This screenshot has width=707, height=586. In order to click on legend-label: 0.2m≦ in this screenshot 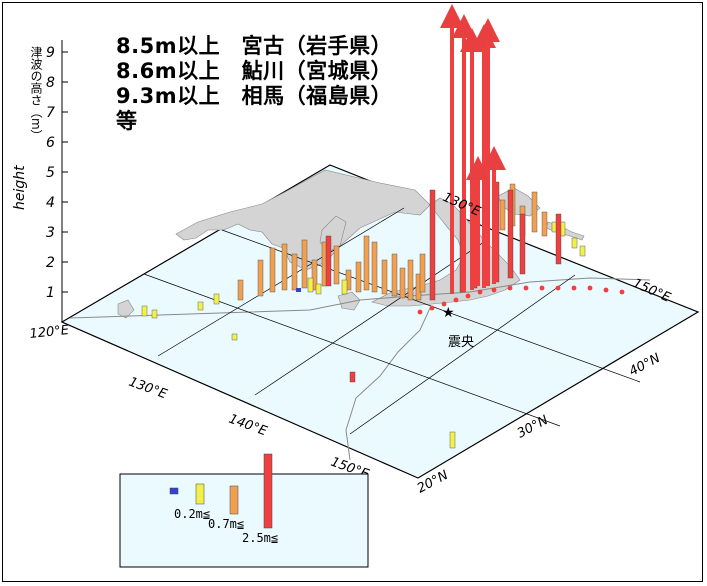, I will do `click(192, 514)`.